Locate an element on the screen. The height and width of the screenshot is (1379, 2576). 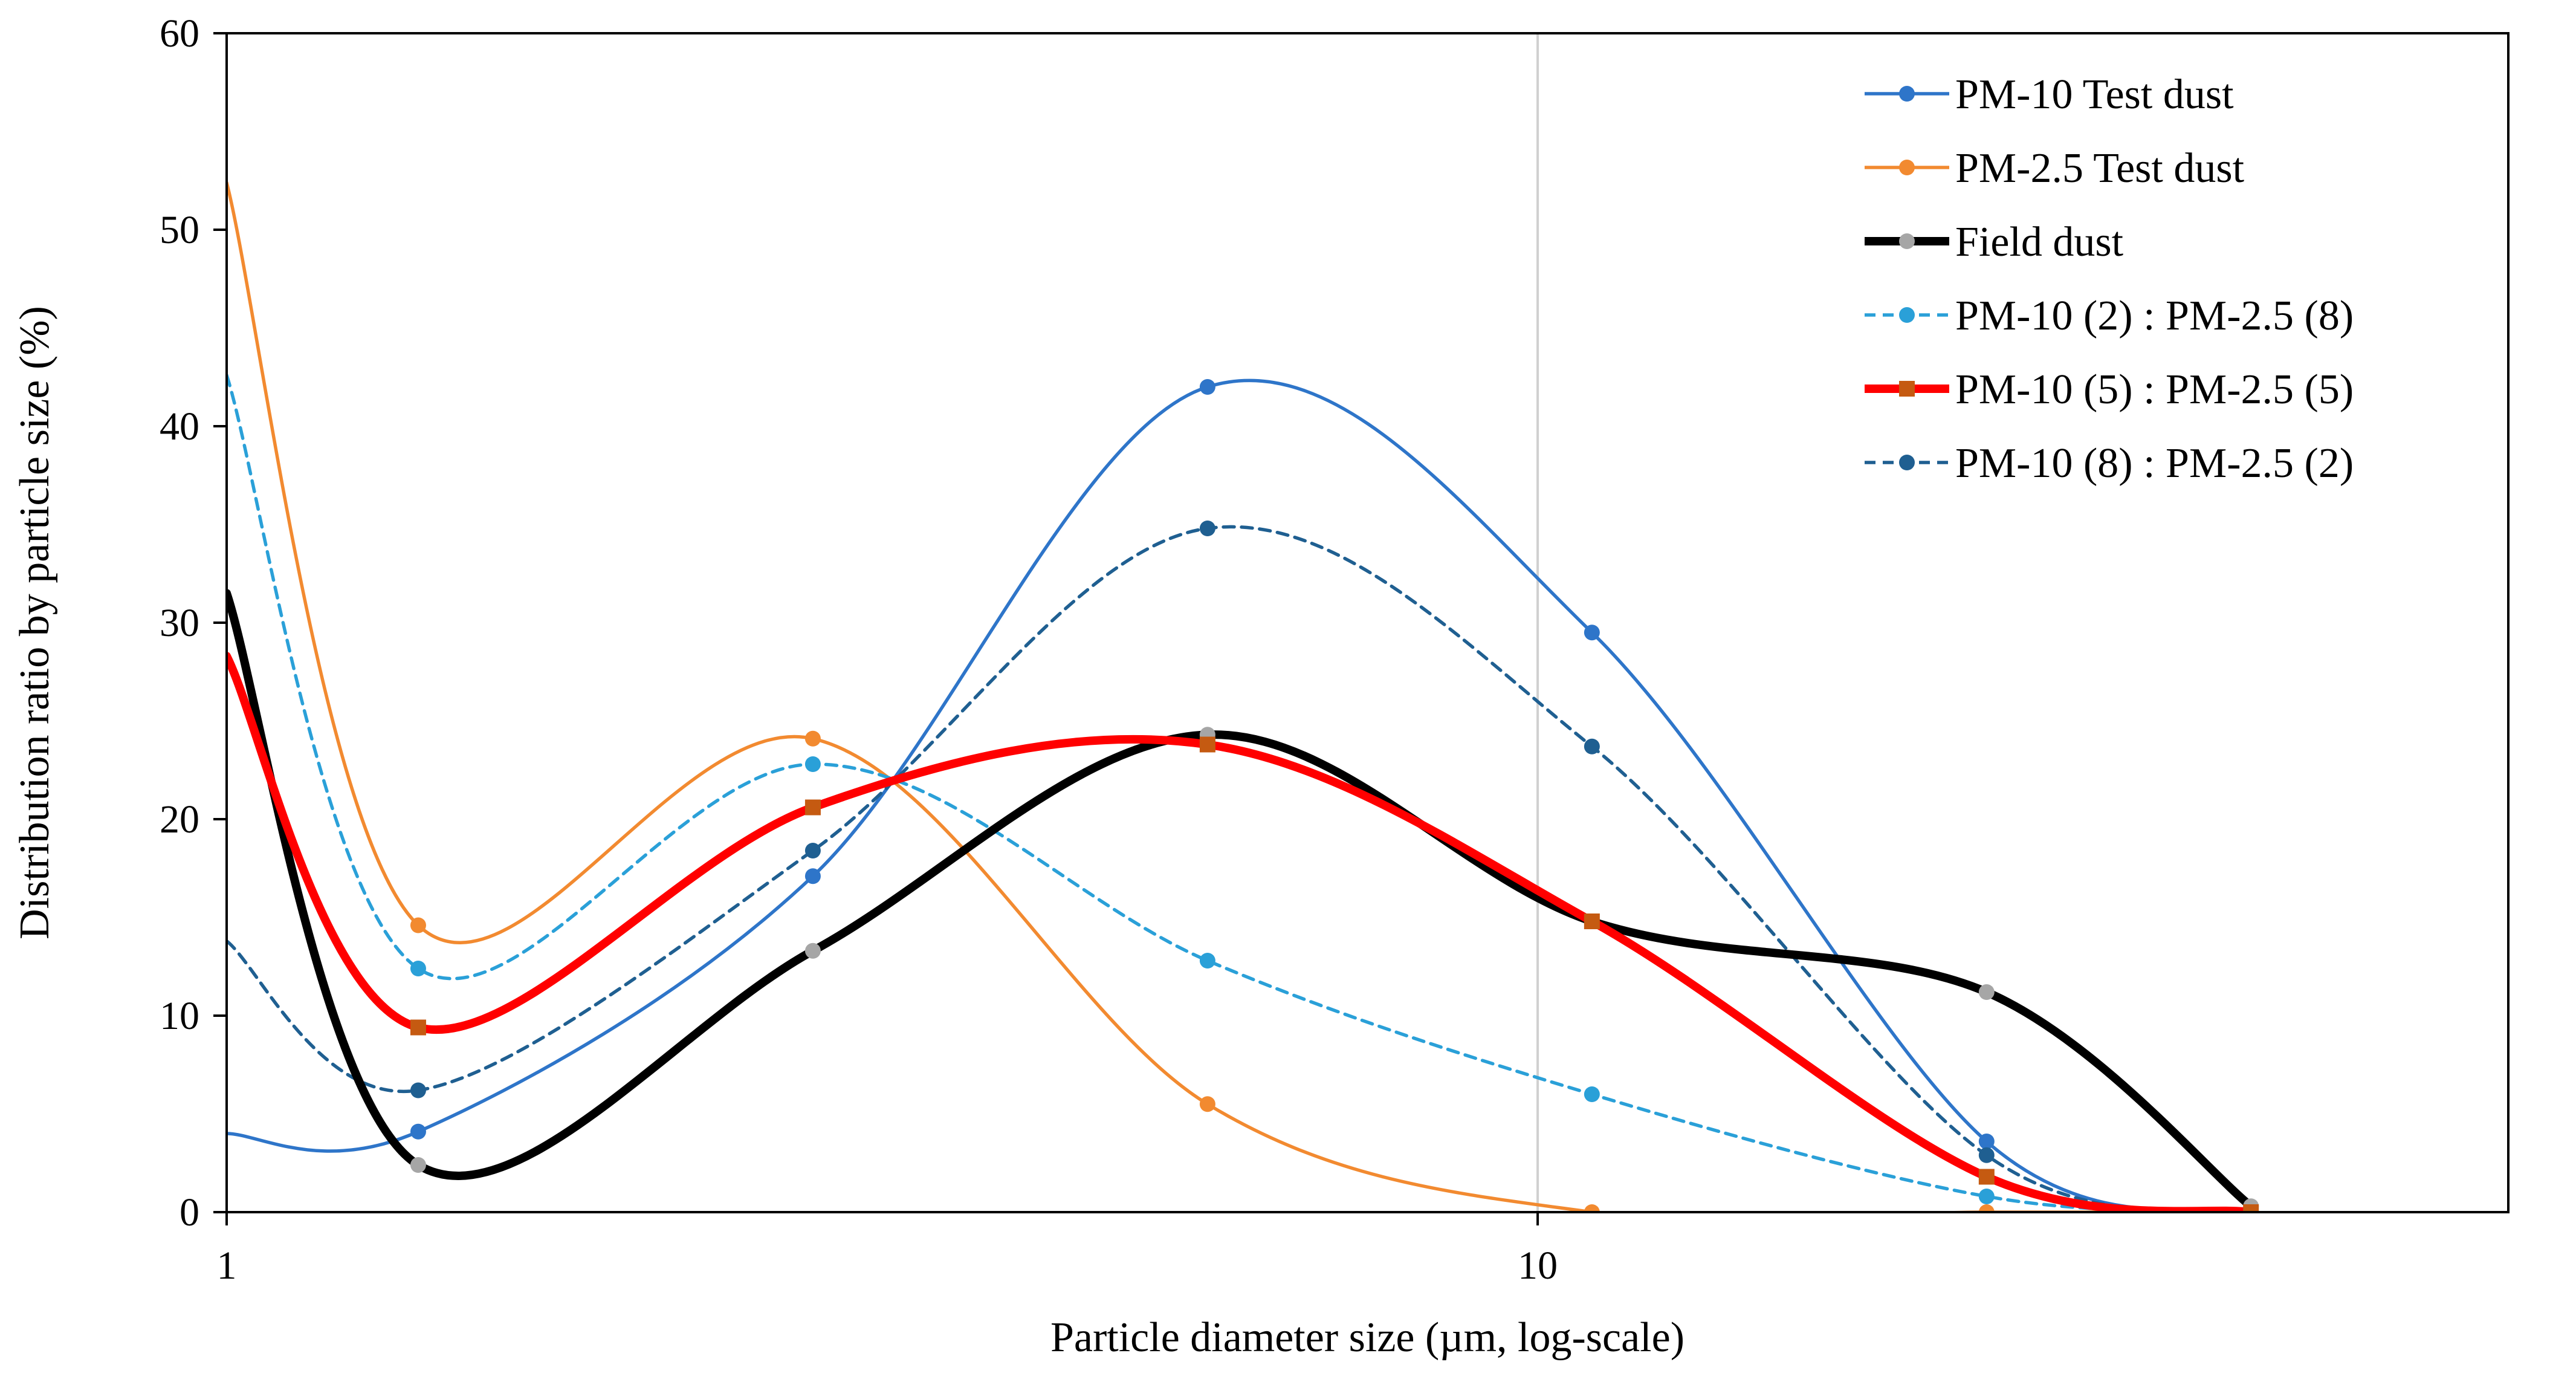
legend-item-5: PM-10 (5) : PM-2.5 (5) is located at coordinates (2109, 389).